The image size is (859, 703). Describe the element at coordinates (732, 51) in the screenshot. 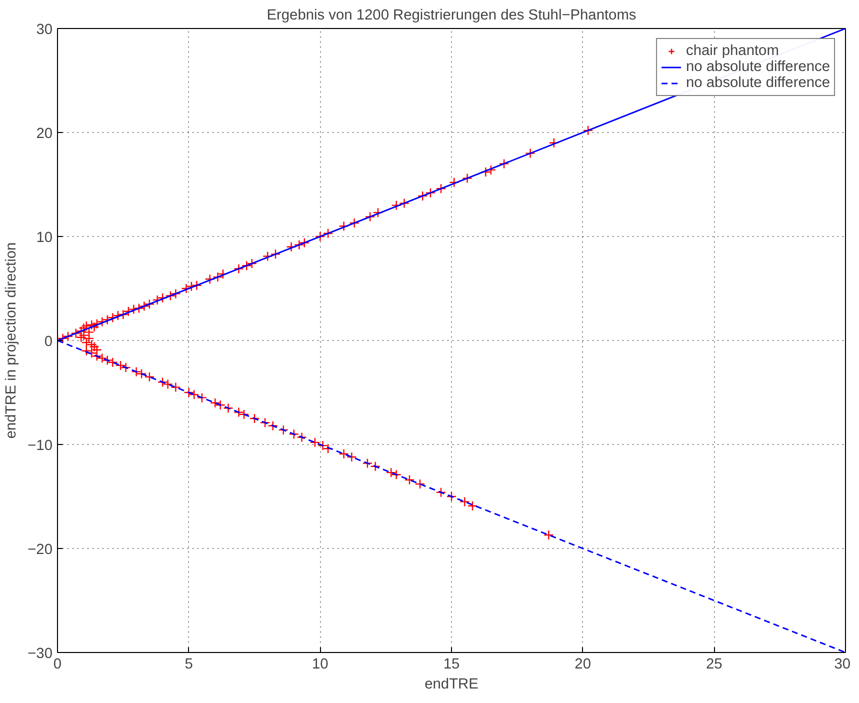

I see `legend-label: chair phantom` at that location.